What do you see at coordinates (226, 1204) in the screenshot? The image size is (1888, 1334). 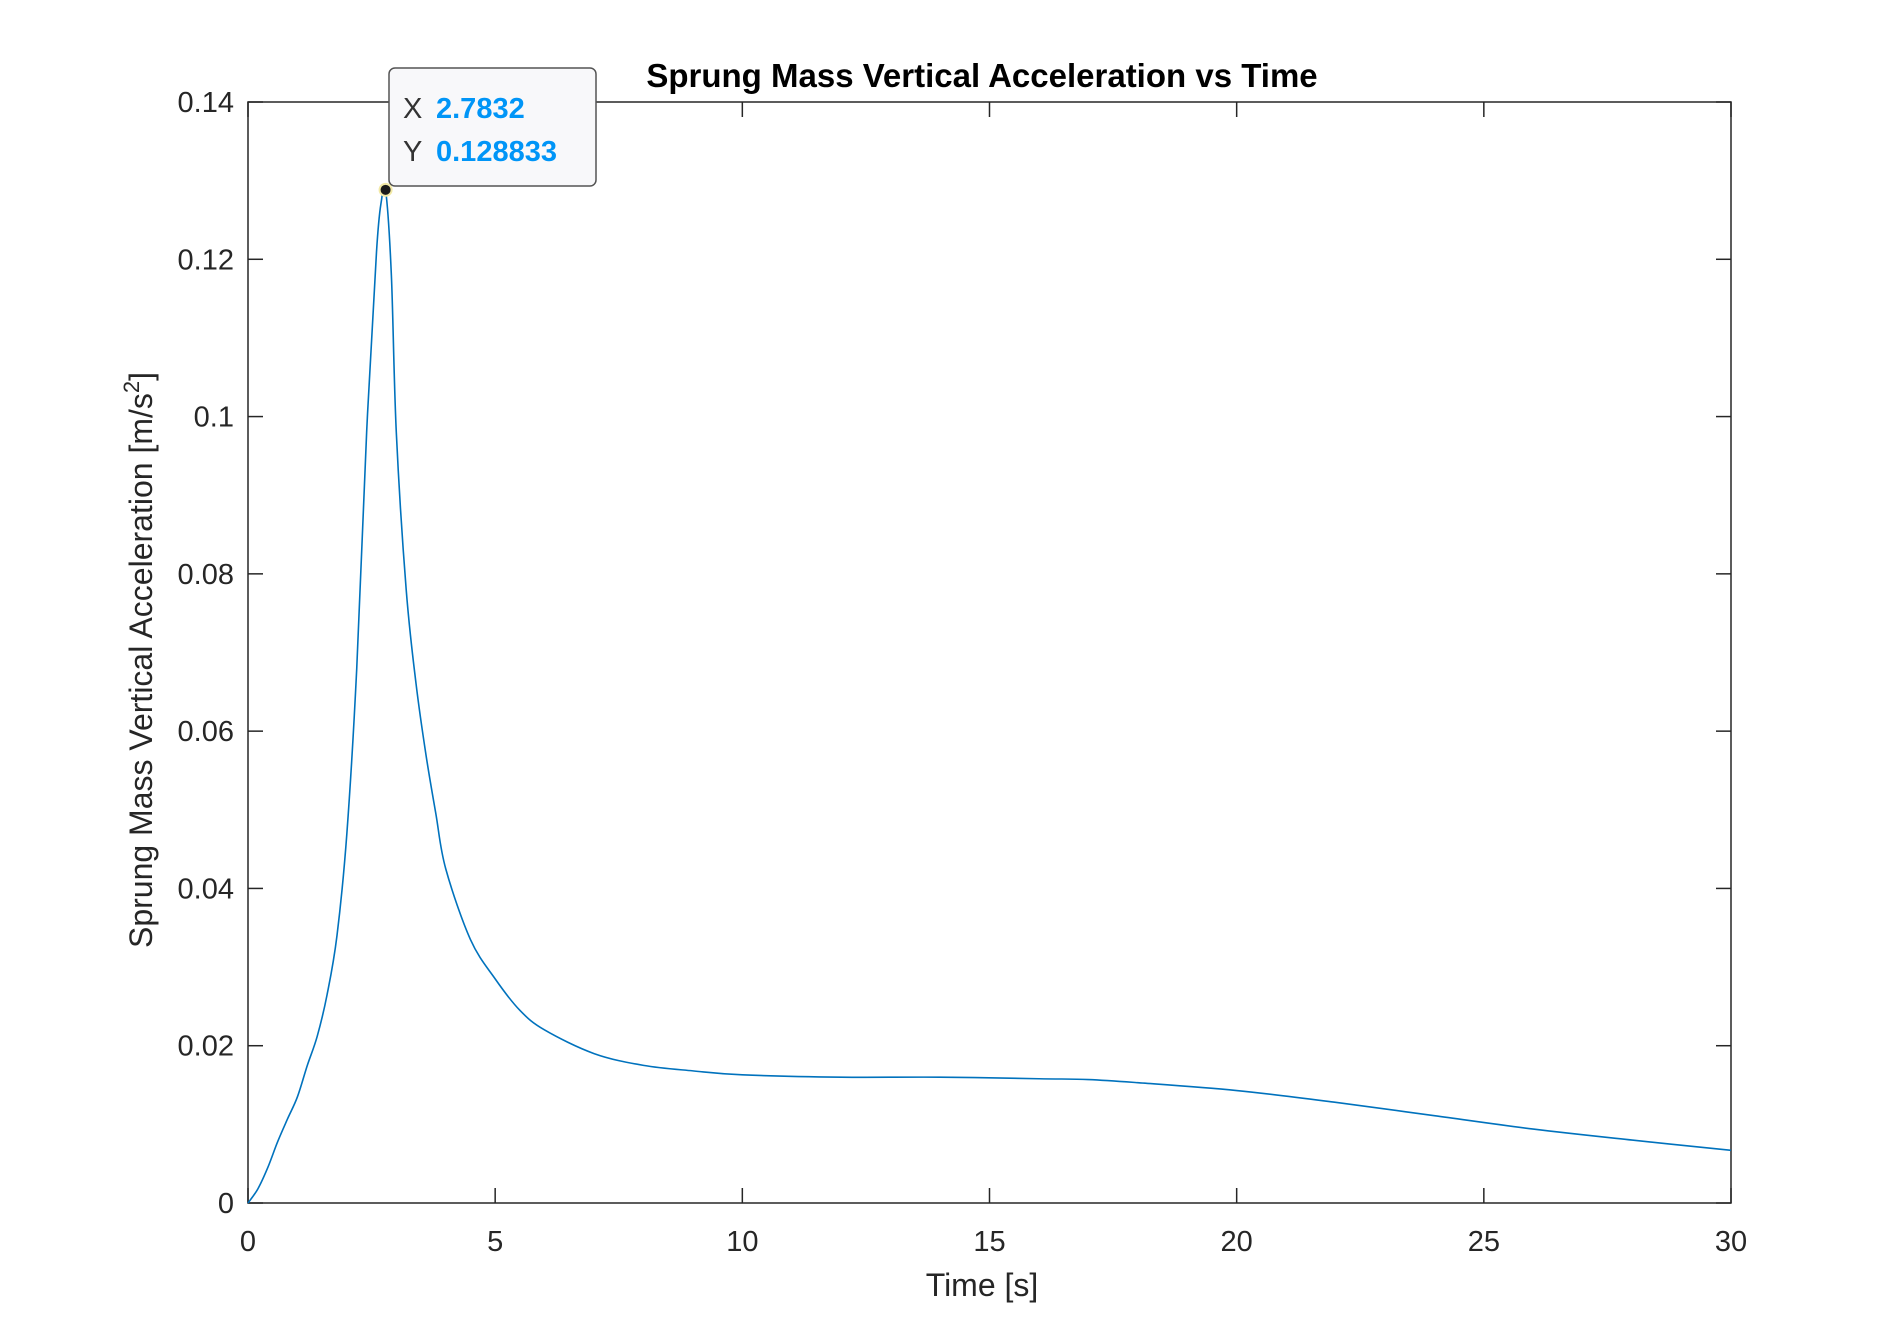 I see `y-tick-label: 0` at bounding box center [226, 1204].